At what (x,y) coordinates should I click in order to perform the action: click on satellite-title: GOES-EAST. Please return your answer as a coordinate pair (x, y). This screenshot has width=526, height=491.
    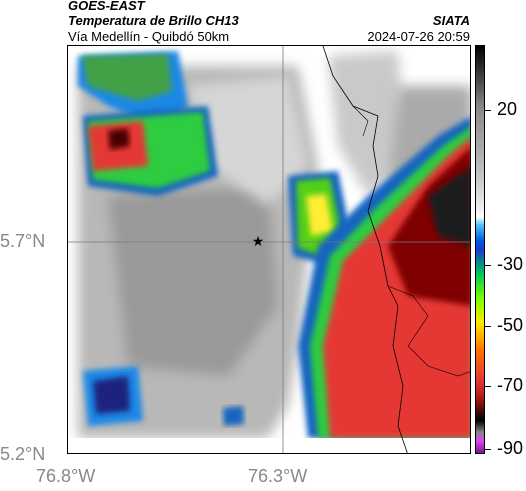
    Looking at the image, I should click on (106, 6).